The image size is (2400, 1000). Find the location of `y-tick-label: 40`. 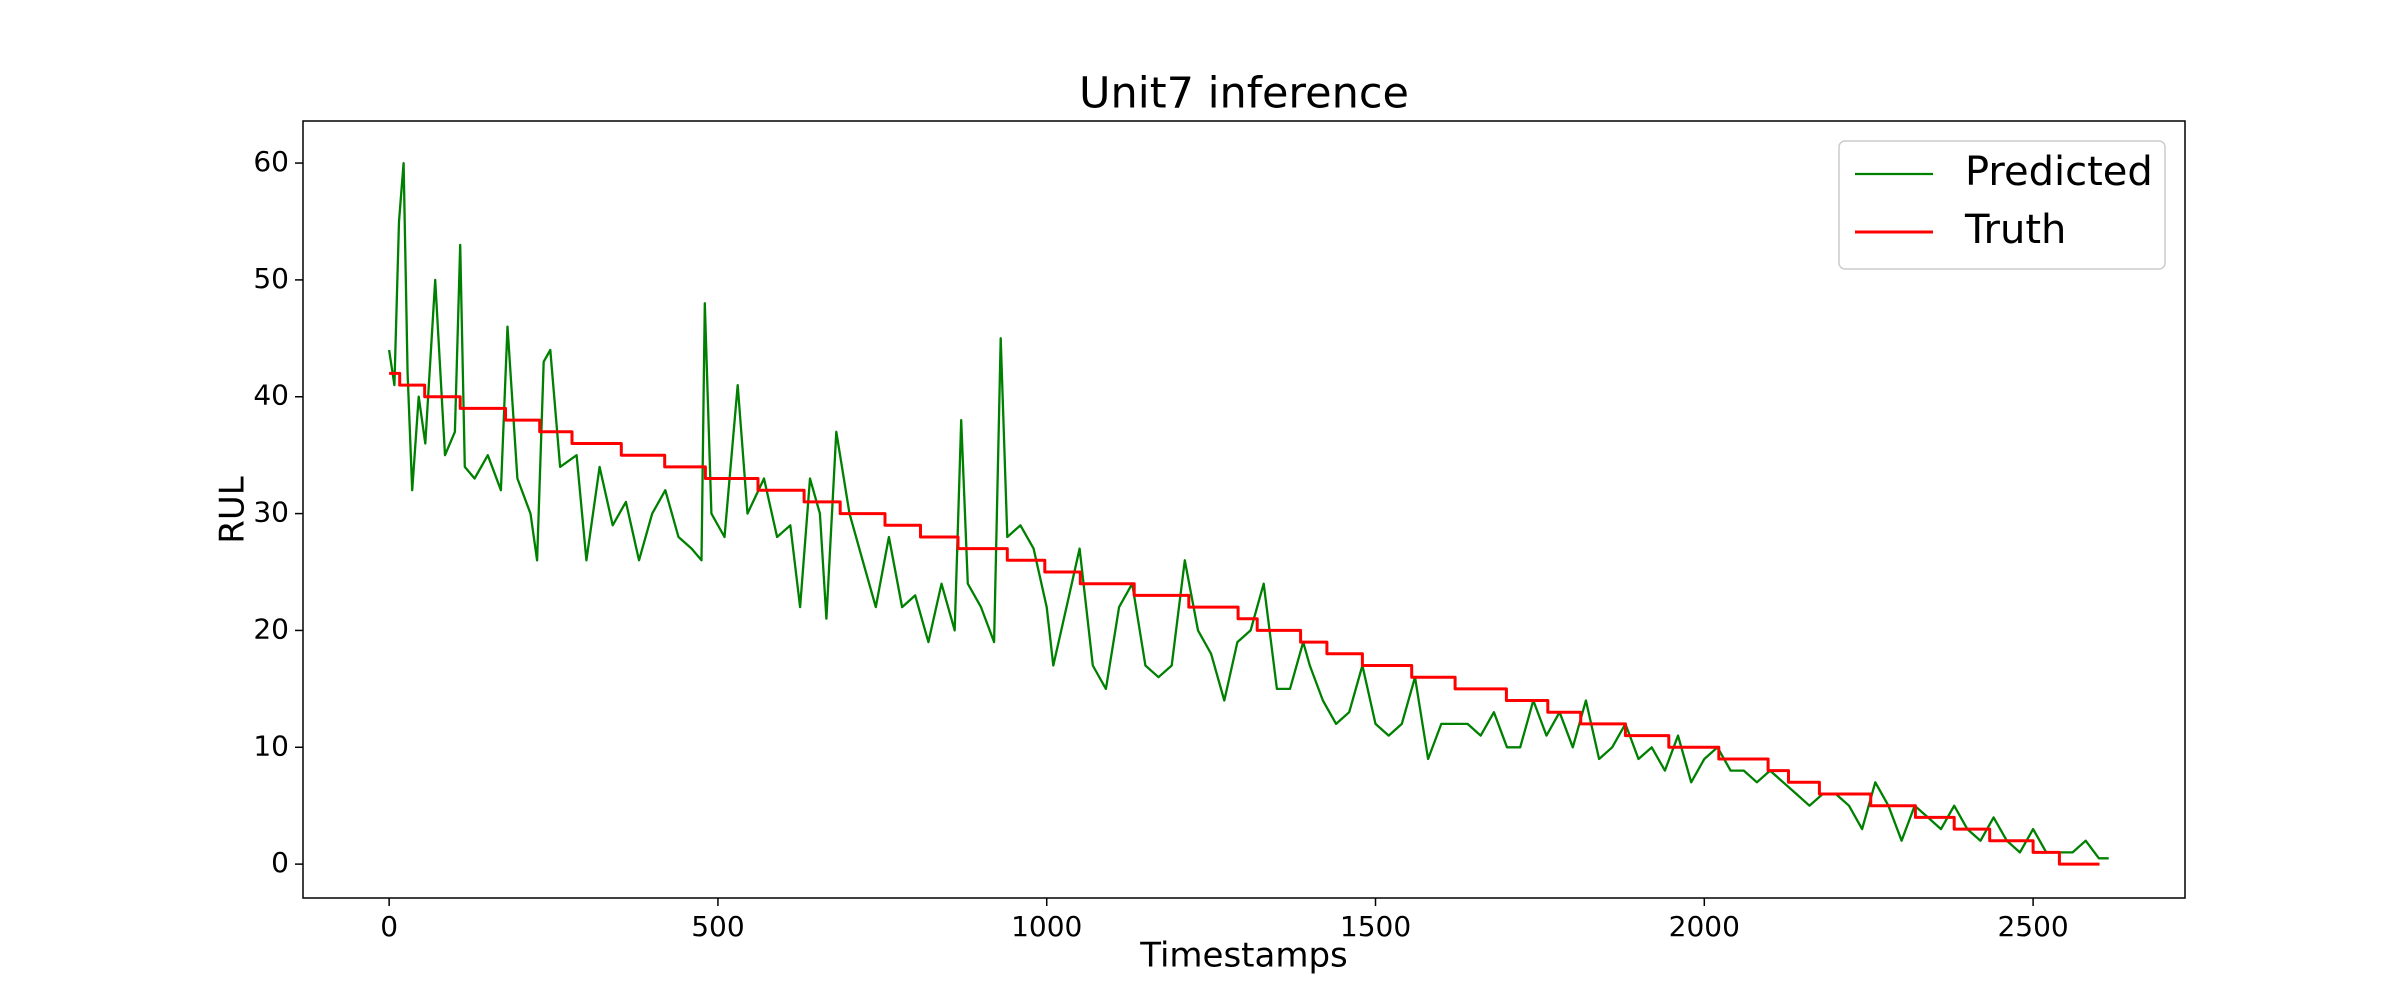

y-tick-label: 40 is located at coordinates (271, 395).